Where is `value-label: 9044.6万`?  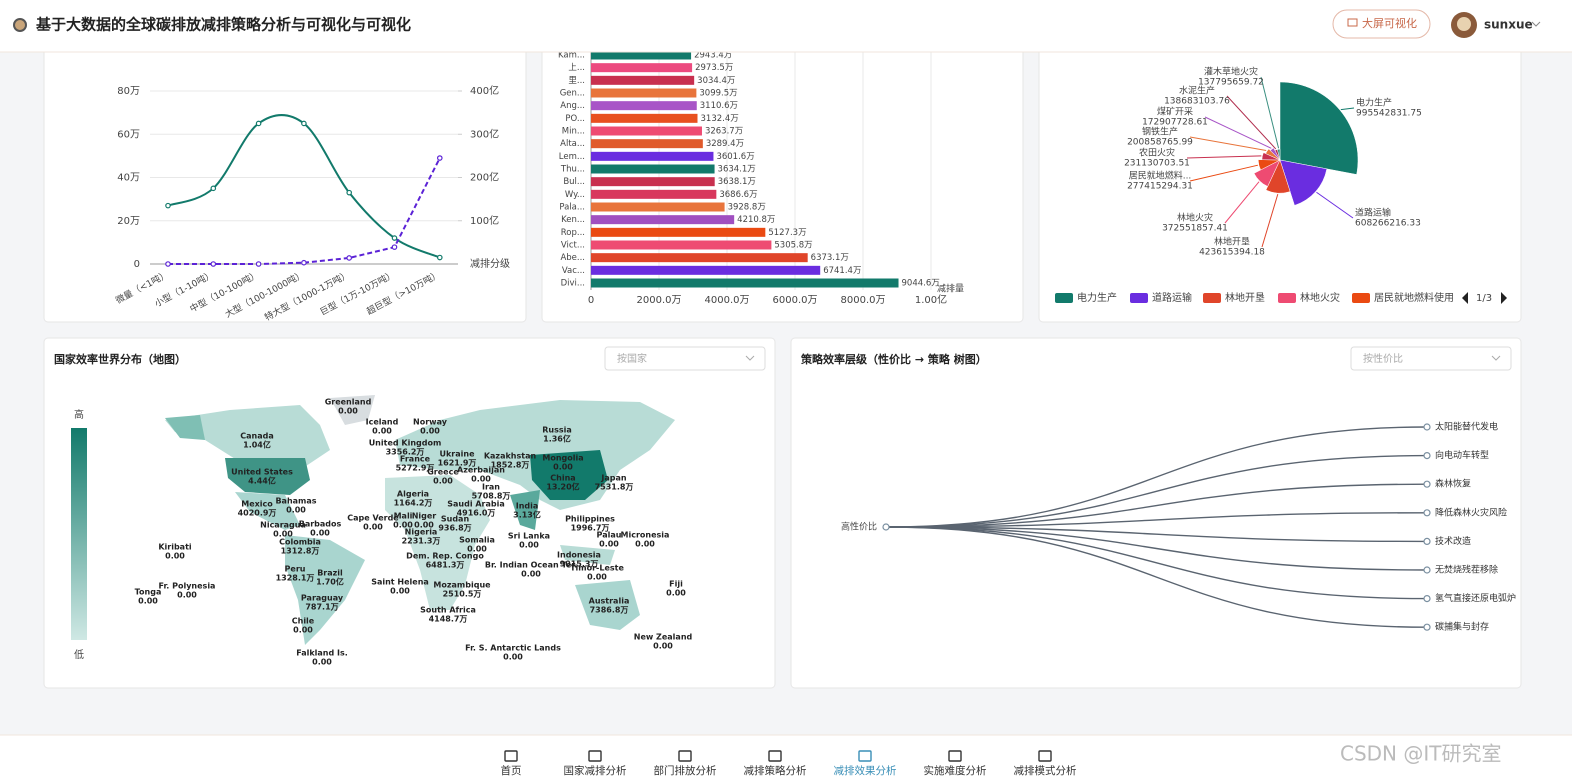
value-label: 9044.6万 is located at coordinates (921, 284).